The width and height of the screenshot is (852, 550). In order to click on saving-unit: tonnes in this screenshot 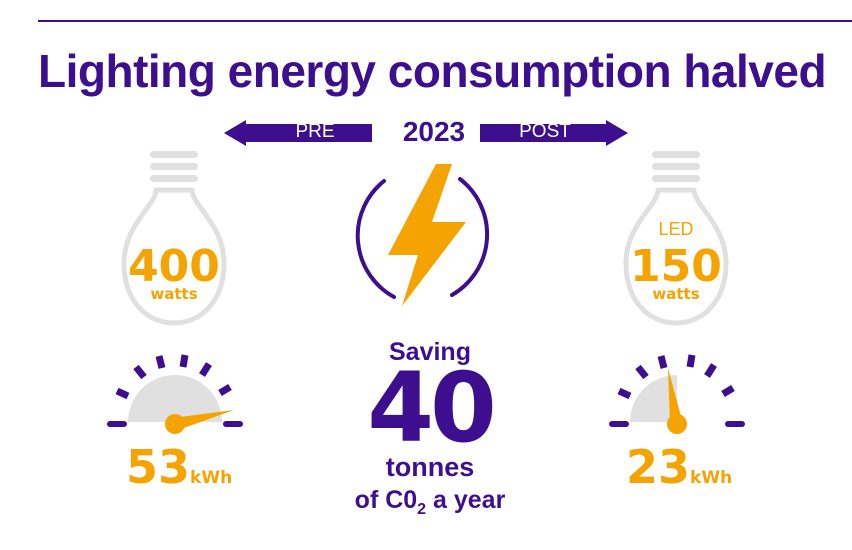, I will do `click(430, 467)`.